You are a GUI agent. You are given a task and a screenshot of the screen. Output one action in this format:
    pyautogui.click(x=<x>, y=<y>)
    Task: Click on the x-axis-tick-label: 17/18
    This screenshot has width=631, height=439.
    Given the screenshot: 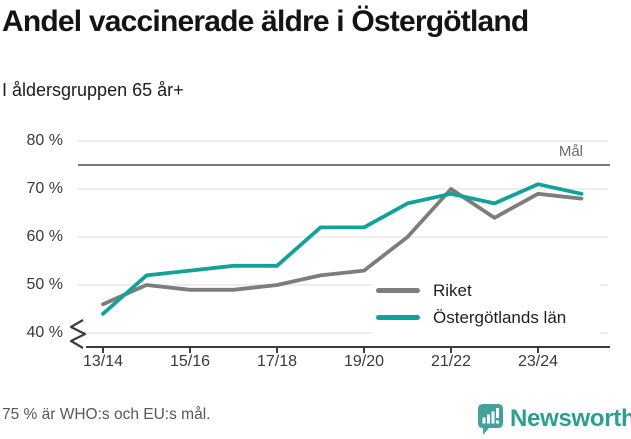 What is the action you would take?
    pyautogui.click(x=277, y=361)
    